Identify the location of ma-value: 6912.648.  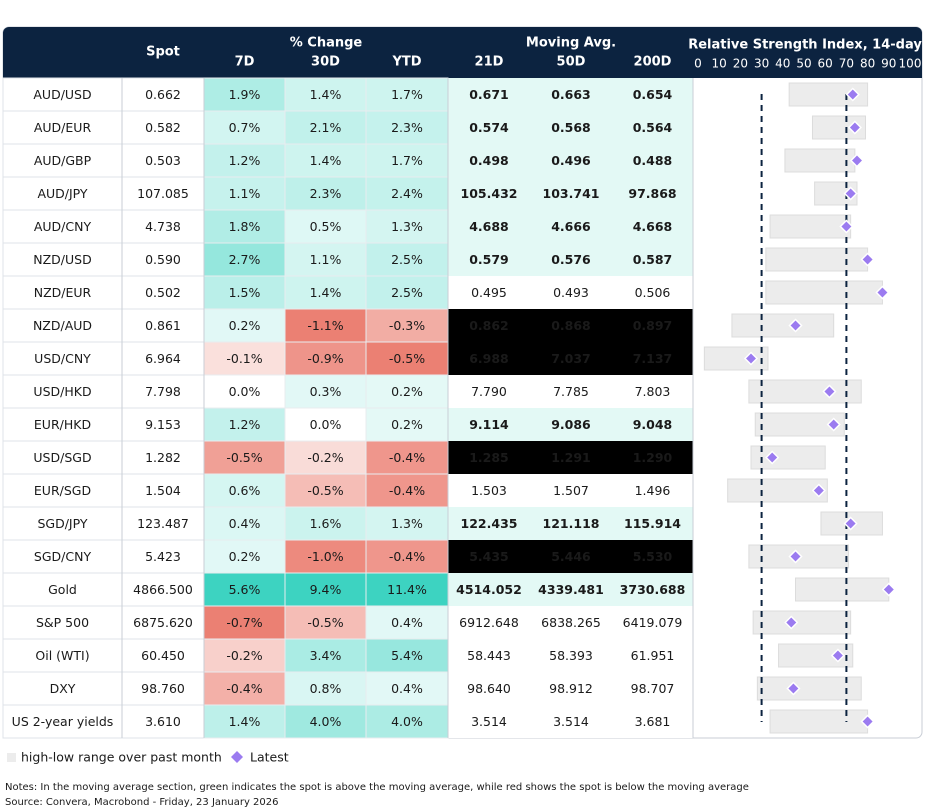
(489, 622).